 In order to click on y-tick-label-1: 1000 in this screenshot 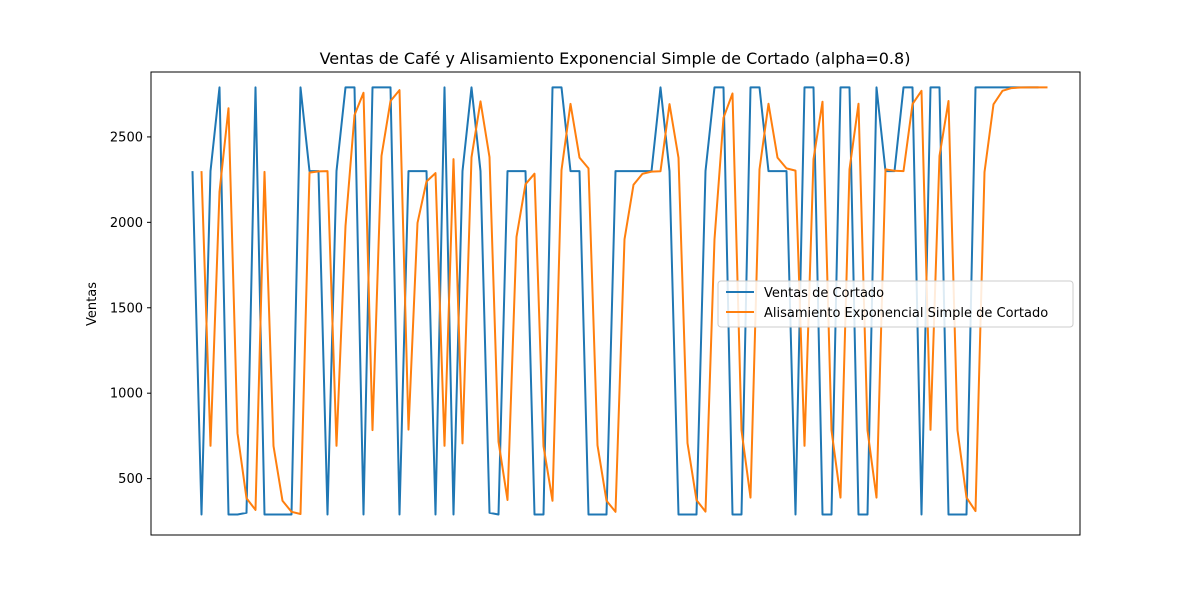, I will do `click(126, 394)`.